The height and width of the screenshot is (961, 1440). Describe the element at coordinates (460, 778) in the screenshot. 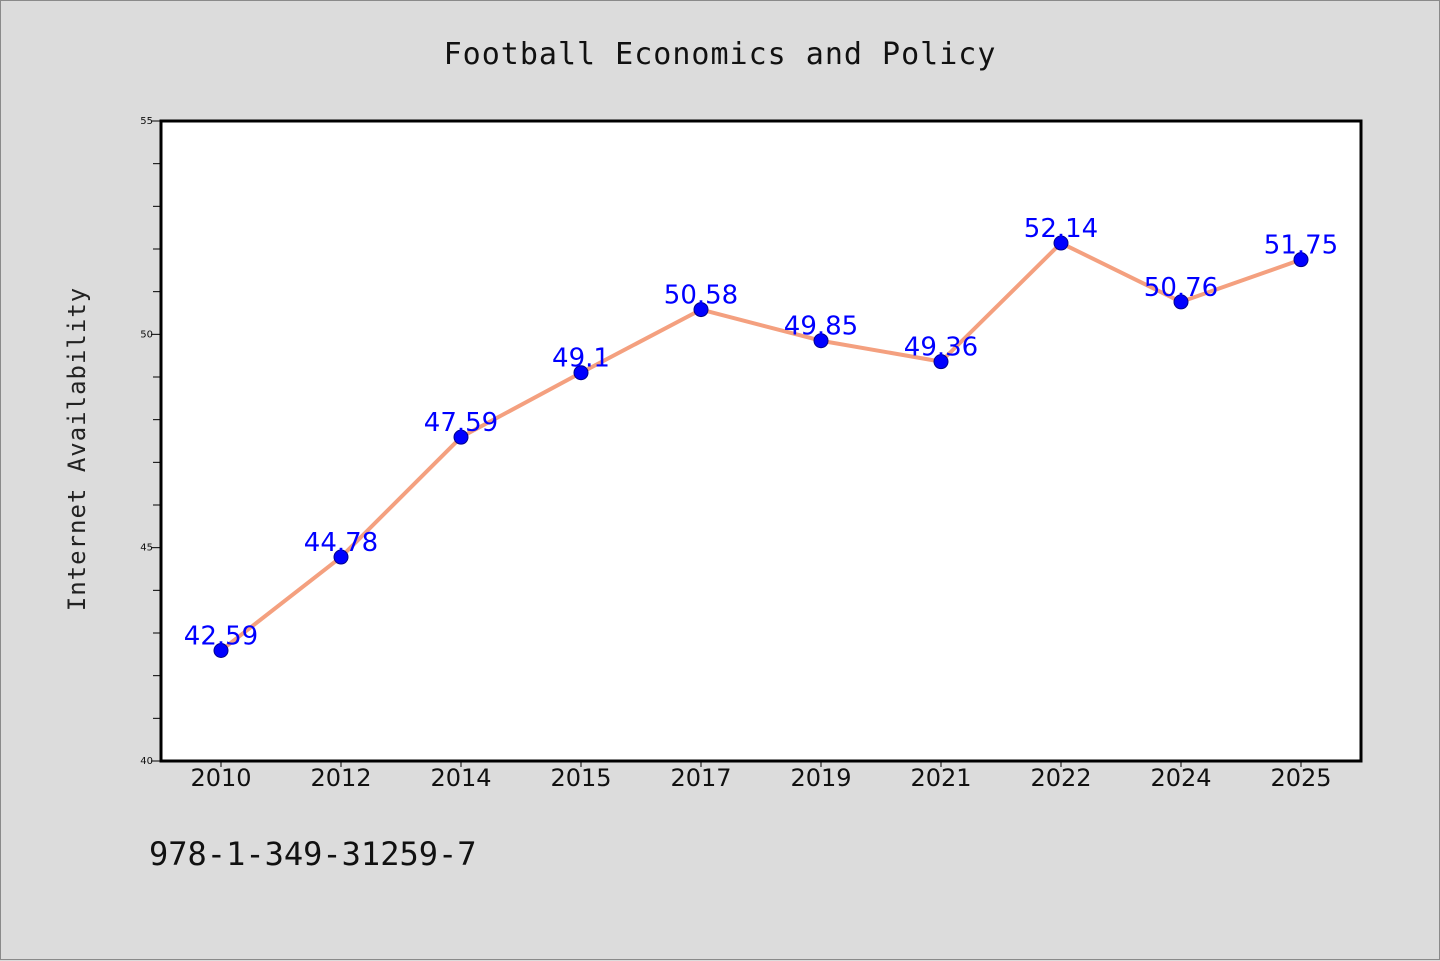

I see `x-tick-label: 2014` at that location.